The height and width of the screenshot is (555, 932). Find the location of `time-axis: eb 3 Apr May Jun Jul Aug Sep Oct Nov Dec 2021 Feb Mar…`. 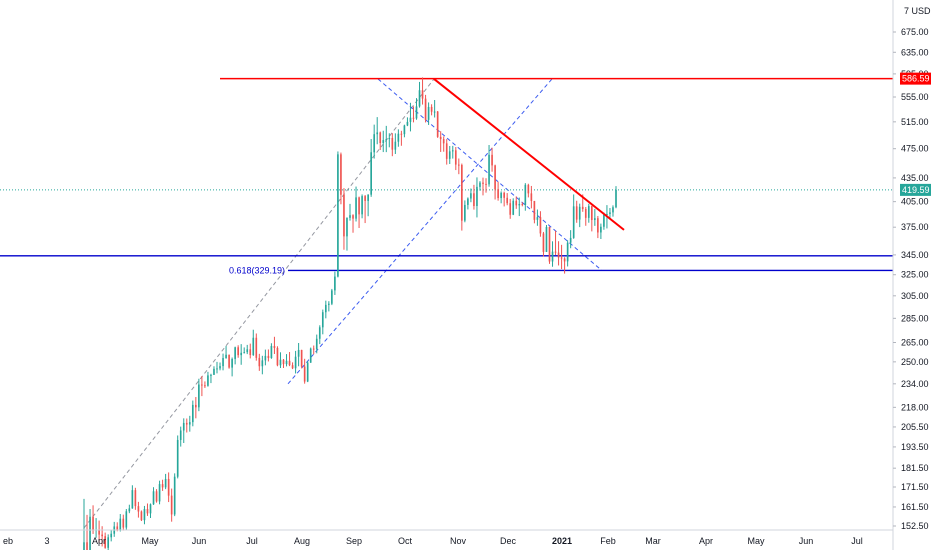

time-axis: eb 3 Apr May Jun Jul Aug Sep Oct Nov Dec 2021 Feb Mar… is located at coordinates (446, 537).